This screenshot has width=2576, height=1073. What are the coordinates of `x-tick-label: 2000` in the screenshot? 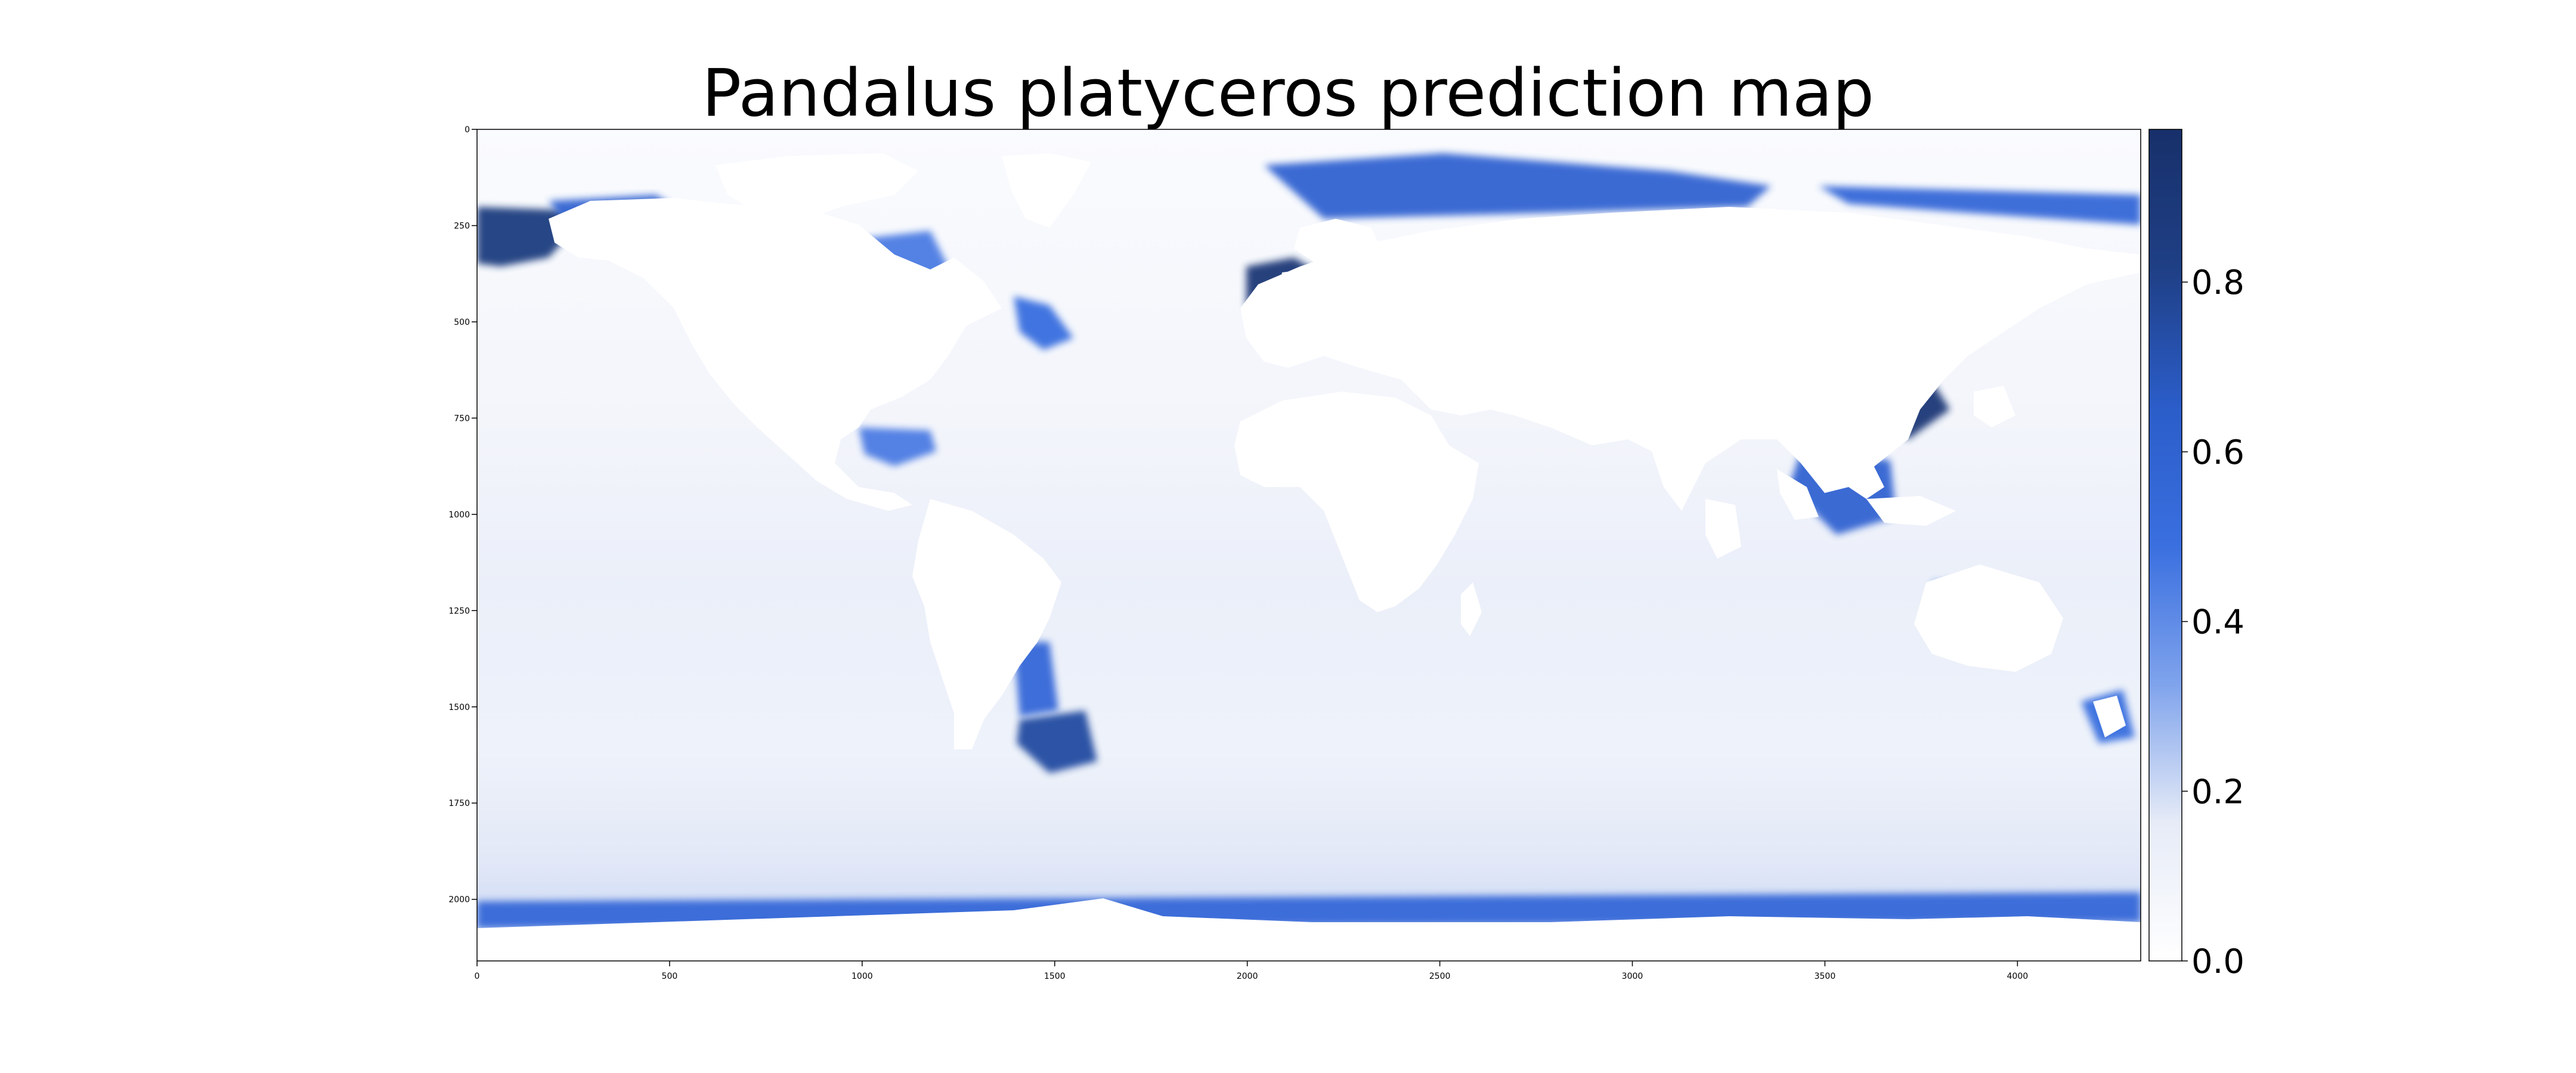 It's located at (1248, 977).